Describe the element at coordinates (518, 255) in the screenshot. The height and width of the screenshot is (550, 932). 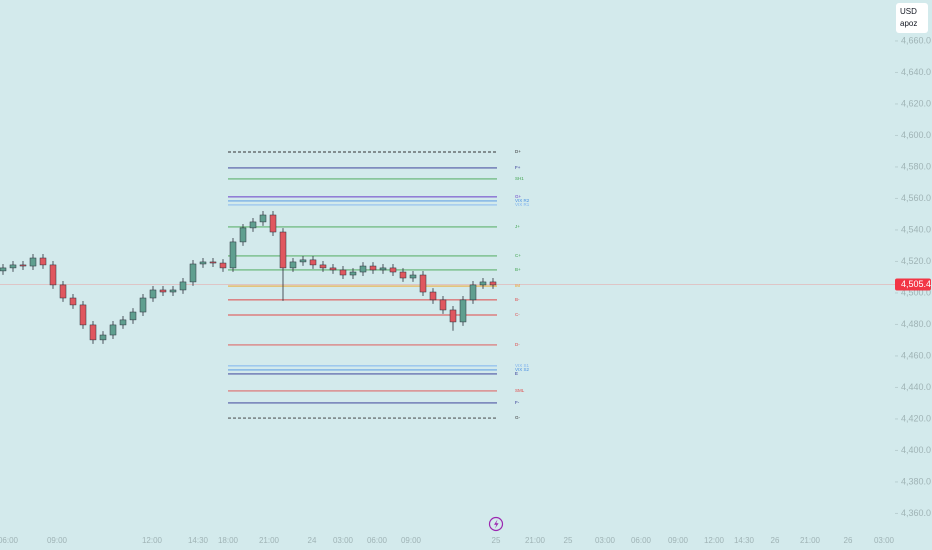
I see `level-label: C+` at that location.